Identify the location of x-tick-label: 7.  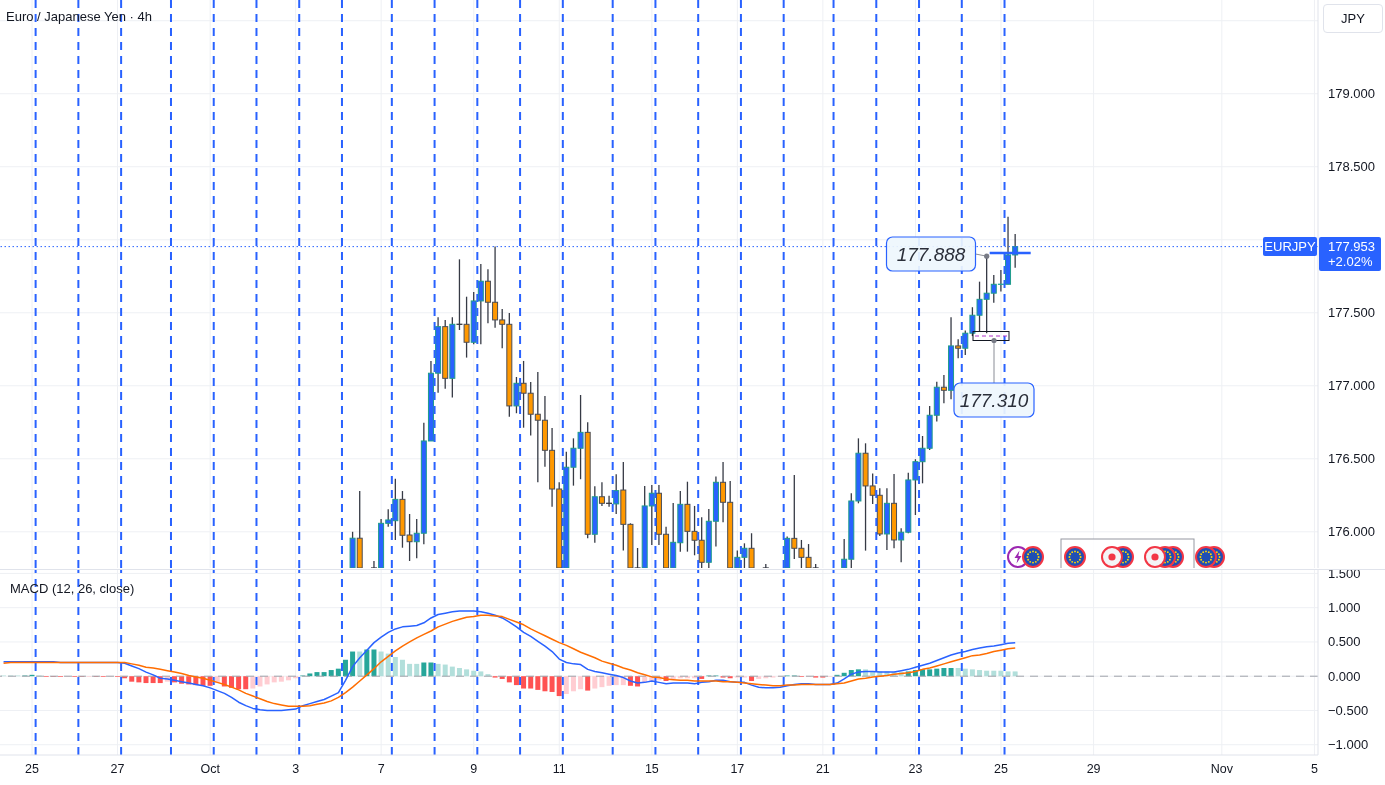
(381, 768).